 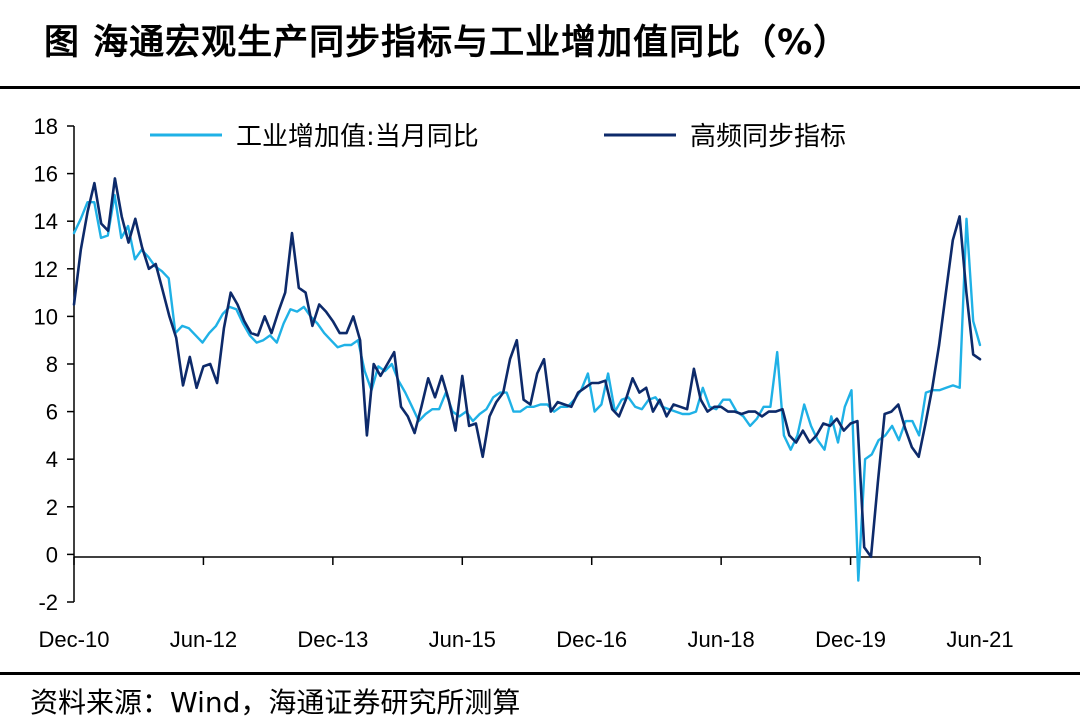 I want to click on legend-label: 高频同步指标, so click(x=768, y=137).